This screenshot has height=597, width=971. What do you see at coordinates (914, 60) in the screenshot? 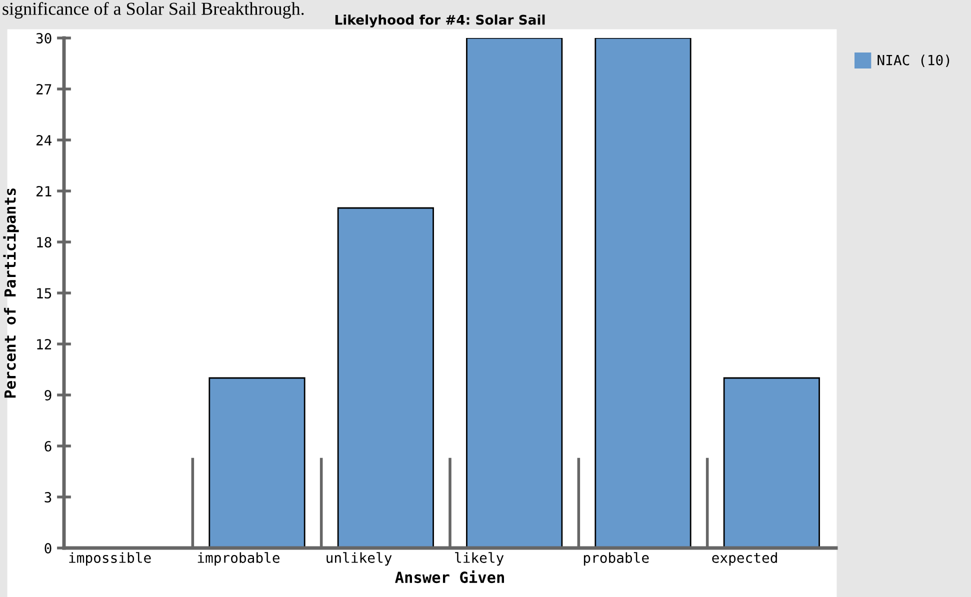
I see `legend-label: NIAC (10)` at bounding box center [914, 60].